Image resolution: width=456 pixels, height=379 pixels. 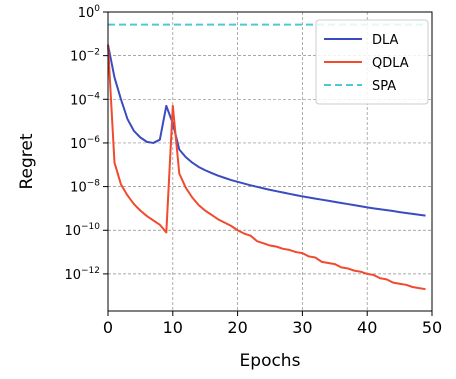 I want to click on x-tick-label: 10, so click(x=173, y=327).